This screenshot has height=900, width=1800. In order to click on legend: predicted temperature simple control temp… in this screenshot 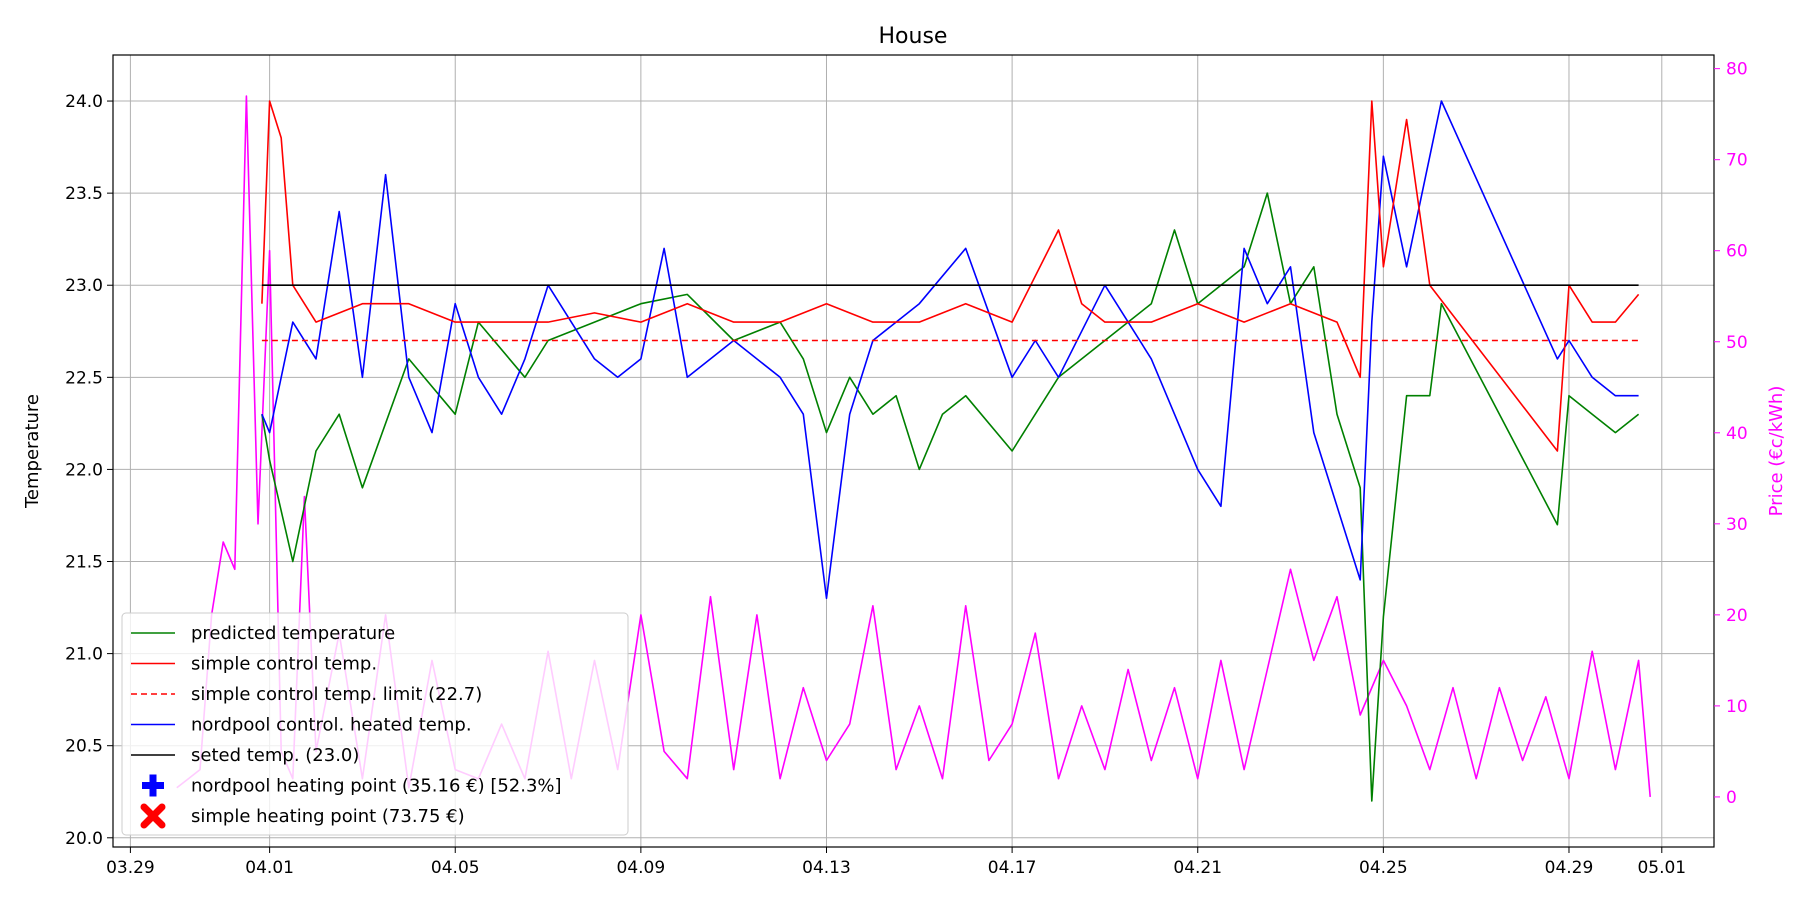, I will do `click(375, 724)`.